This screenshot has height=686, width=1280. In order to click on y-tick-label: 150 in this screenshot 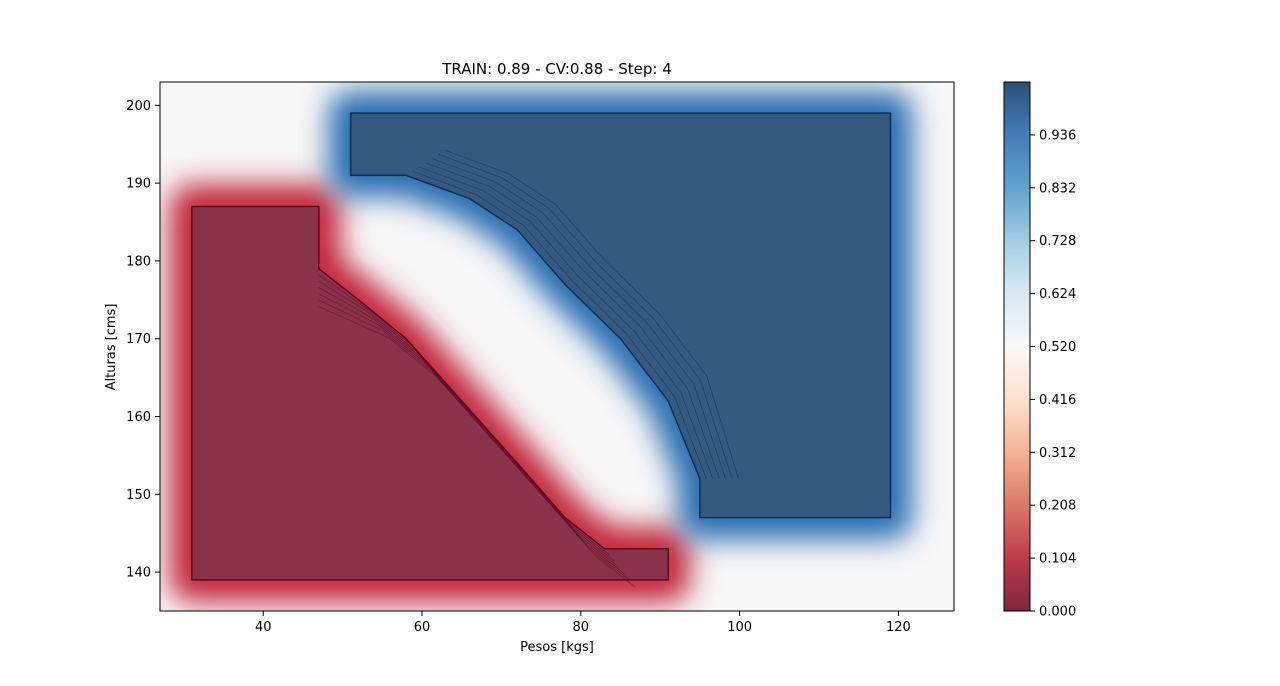, I will do `click(138, 495)`.